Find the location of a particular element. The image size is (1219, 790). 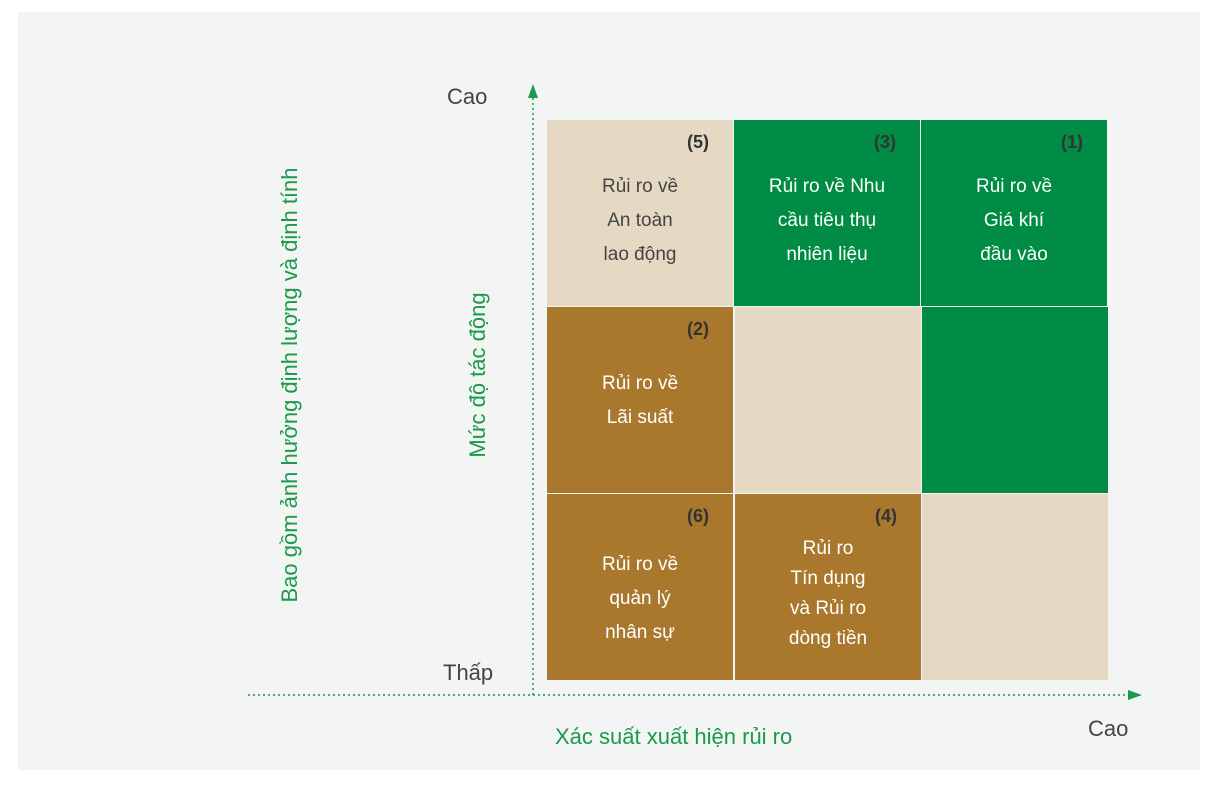

cell-text: nhân sự is located at coordinates (640, 632).